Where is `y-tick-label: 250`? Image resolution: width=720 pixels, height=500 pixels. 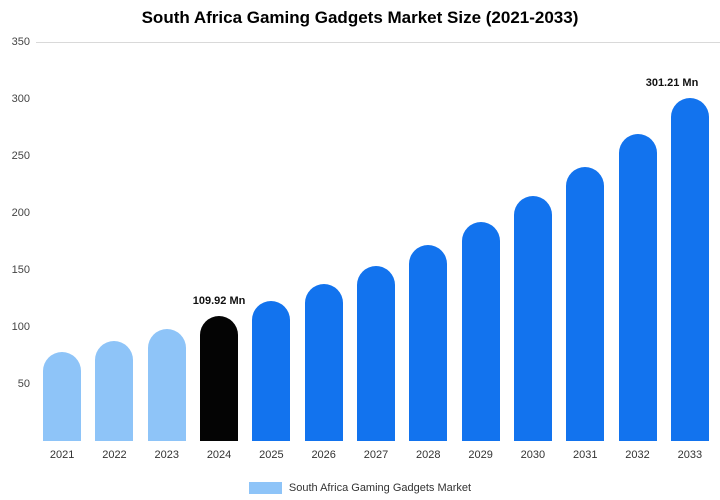 y-tick-label: 250 is located at coordinates (20, 156).